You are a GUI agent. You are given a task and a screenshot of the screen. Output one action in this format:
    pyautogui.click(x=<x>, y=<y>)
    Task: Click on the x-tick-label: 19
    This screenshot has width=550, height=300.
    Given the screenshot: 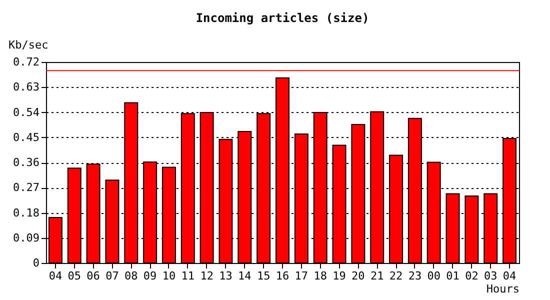 What is the action you would take?
    pyautogui.click(x=339, y=276)
    